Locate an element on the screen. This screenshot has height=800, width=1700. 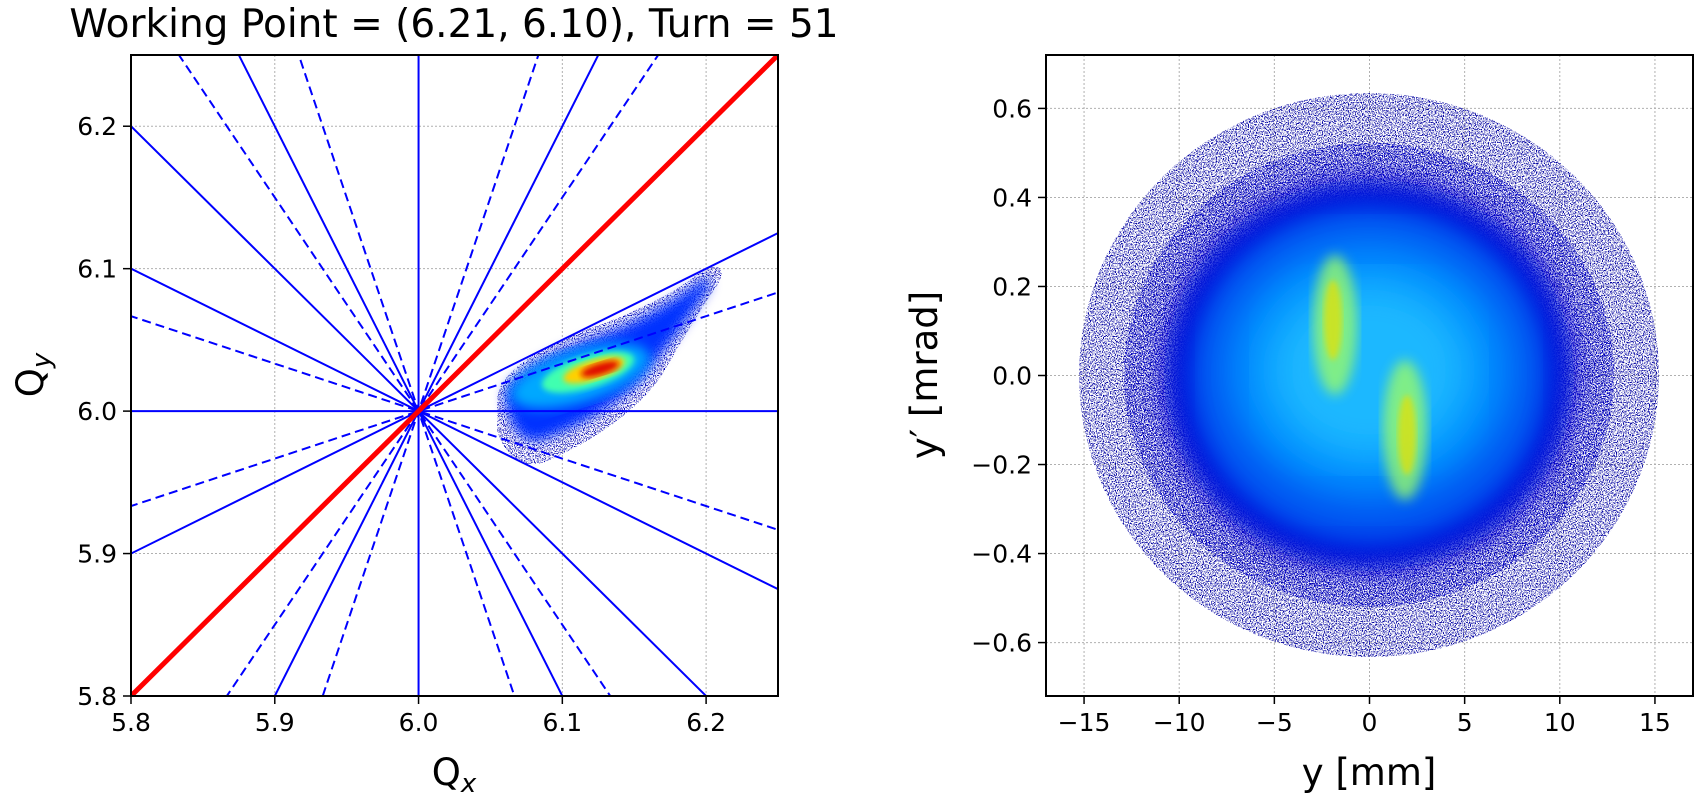
x-tick-label: −5 is located at coordinates (1274, 722).